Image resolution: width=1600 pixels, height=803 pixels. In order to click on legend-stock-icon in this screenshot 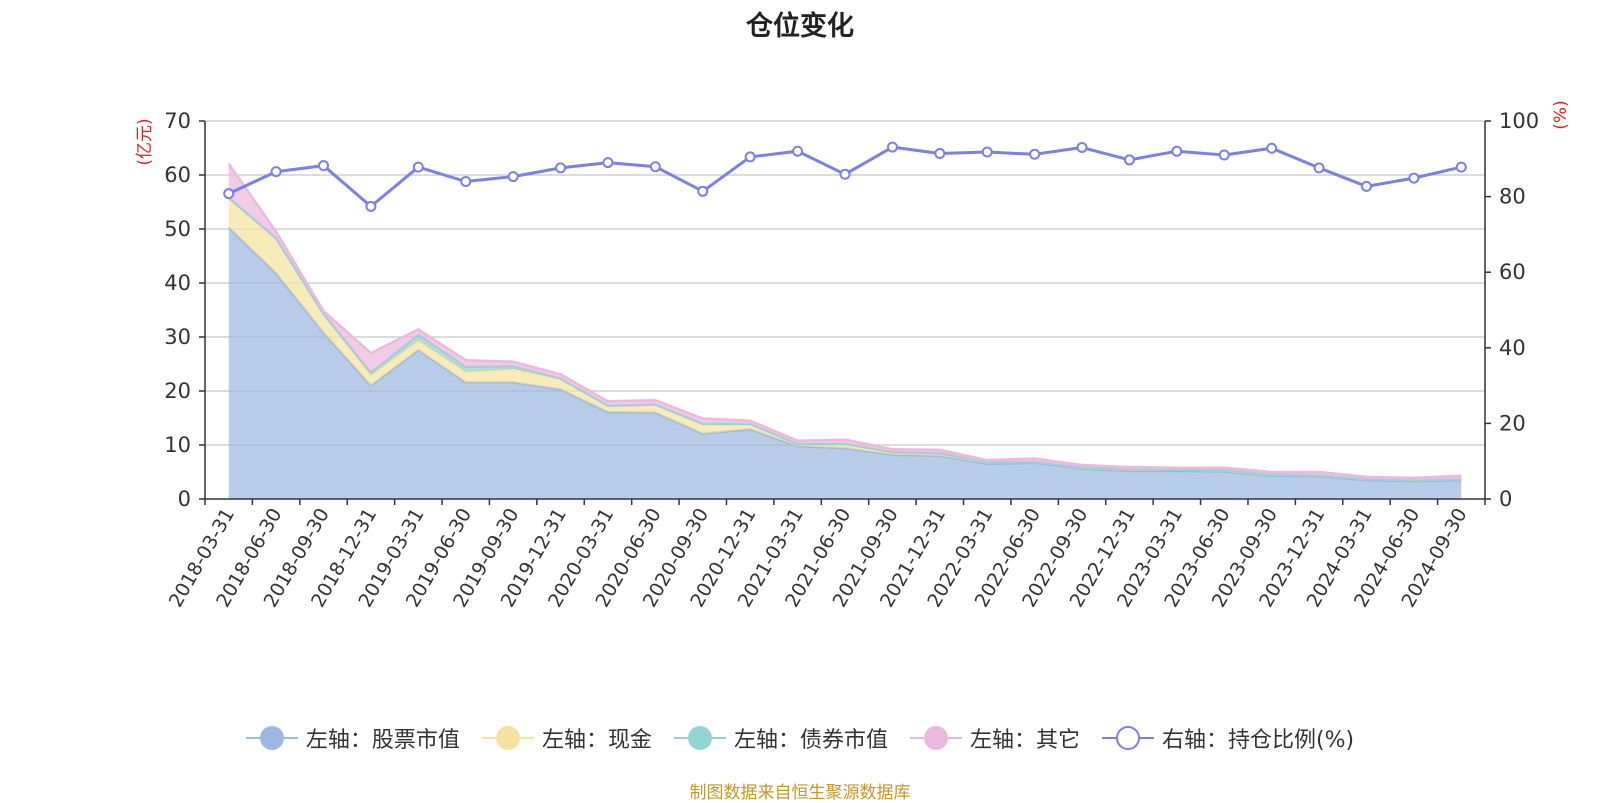, I will do `click(271, 738)`.